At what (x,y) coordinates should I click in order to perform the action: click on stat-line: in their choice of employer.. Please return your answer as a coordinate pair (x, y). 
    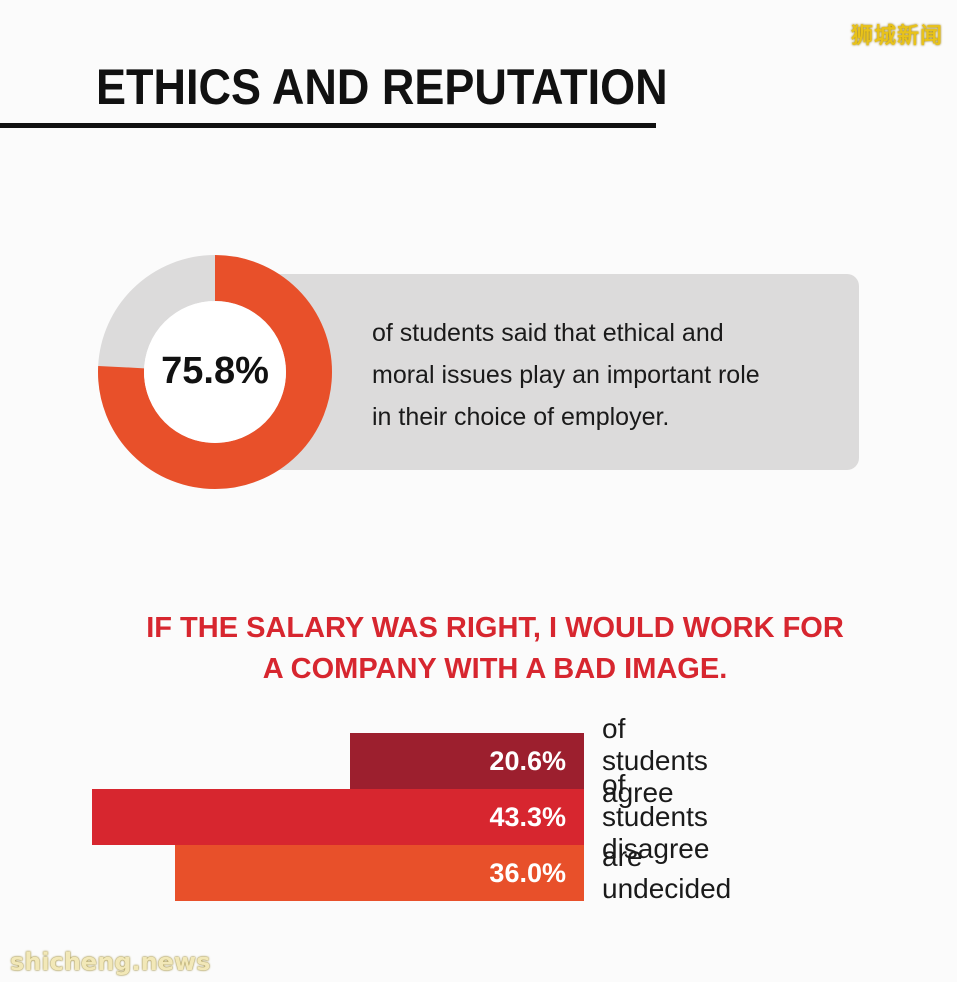
    Looking at the image, I should click on (521, 417).